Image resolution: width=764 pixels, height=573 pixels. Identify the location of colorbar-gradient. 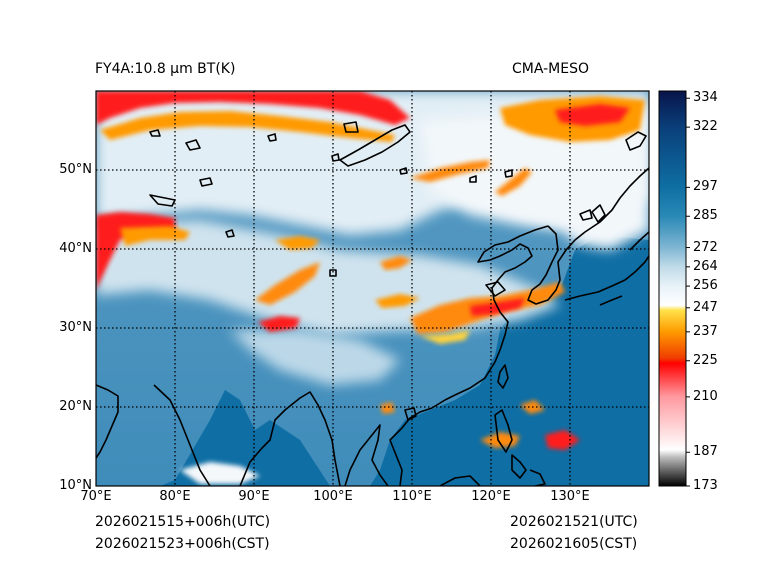
(672, 288).